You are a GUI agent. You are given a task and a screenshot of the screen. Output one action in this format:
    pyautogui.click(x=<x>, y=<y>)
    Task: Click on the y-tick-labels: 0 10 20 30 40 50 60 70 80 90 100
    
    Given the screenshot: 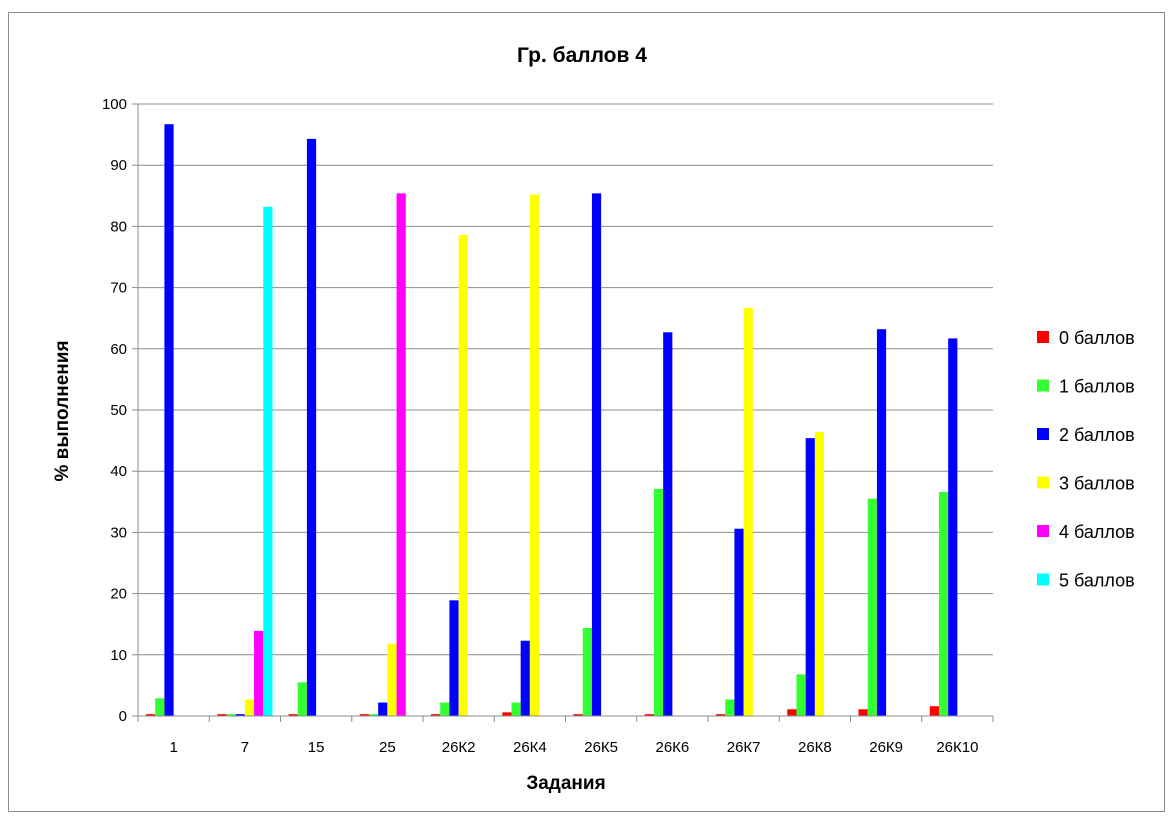 What is the action you would take?
    pyautogui.click(x=114, y=410)
    